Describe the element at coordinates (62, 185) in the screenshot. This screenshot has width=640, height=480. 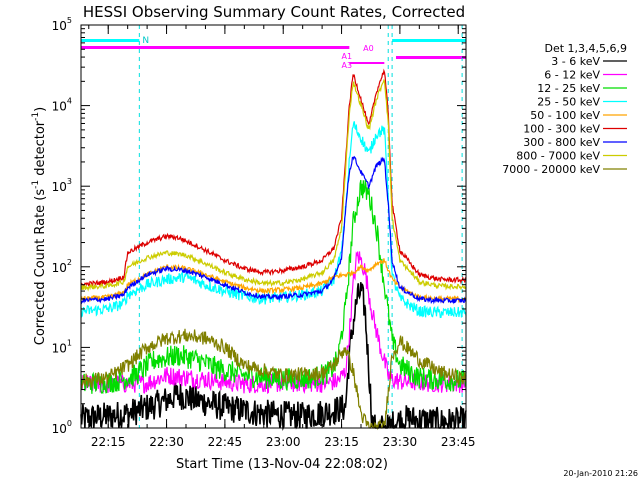
I see `y-tick-label: 10³` at that location.